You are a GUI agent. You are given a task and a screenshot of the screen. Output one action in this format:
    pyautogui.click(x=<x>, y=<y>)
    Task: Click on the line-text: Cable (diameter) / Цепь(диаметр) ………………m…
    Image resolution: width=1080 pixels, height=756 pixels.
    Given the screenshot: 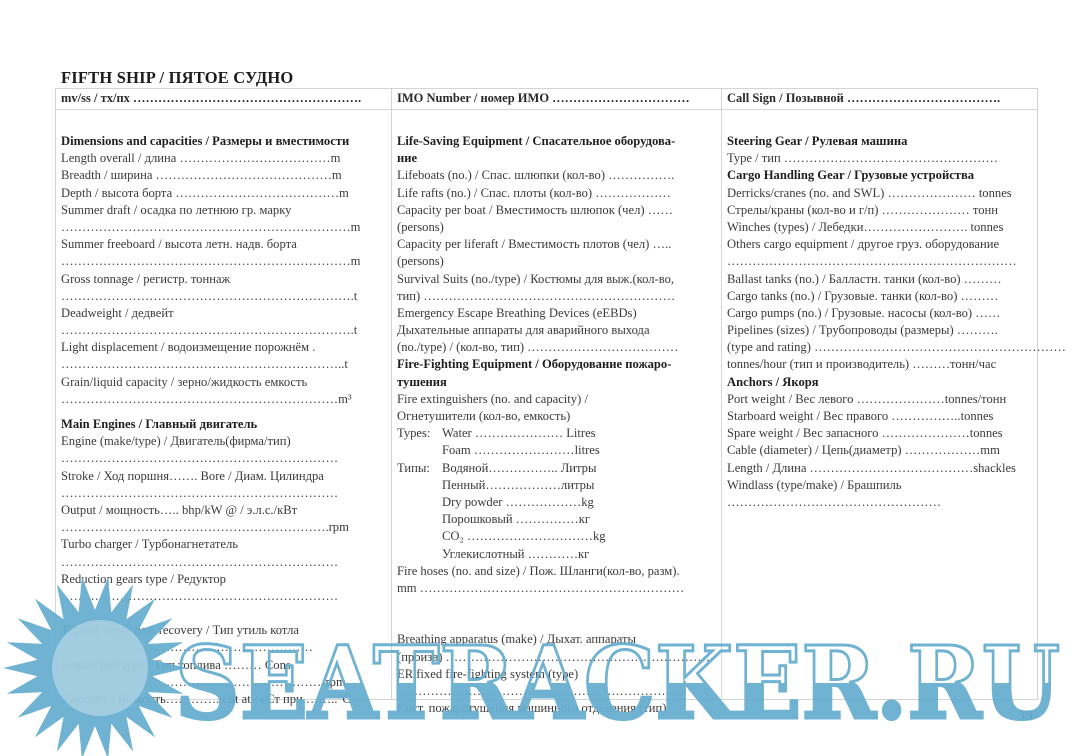 What is the action you would take?
    pyautogui.click(x=863, y=450)
    